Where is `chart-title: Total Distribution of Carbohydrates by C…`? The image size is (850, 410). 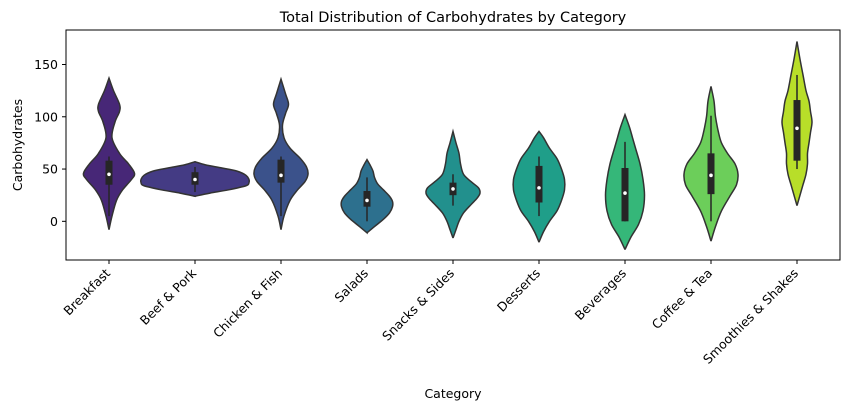 chart-title: Total Distribution of Carbohydrates by C… is located at coordinates (453, 18).